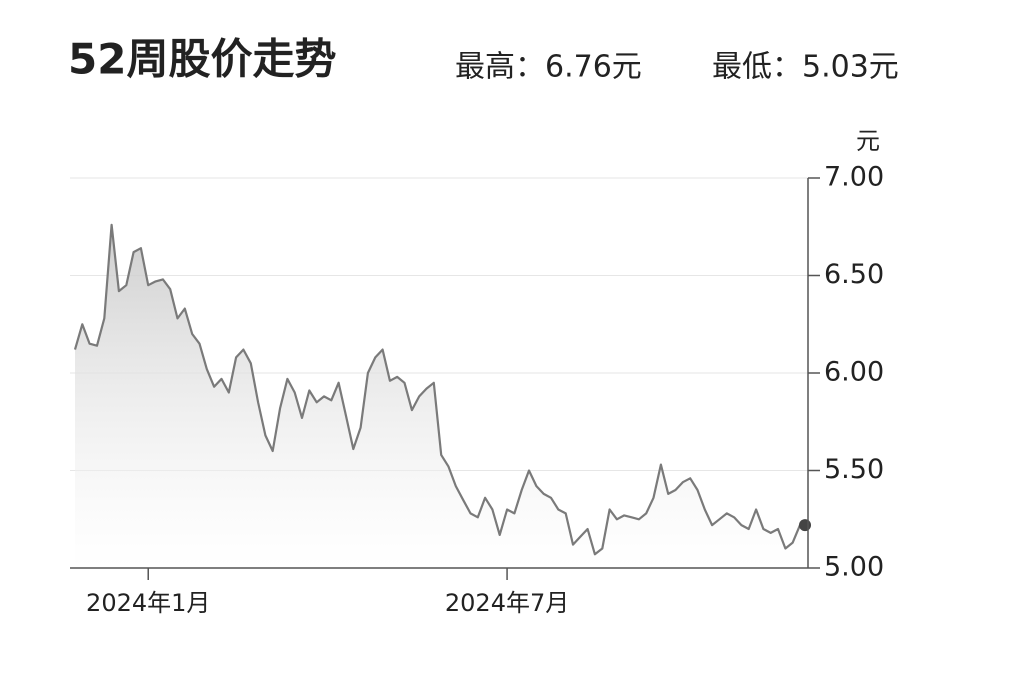 This screenshot has width=1024, height=682. What do you see at coordinates (854, 274) in the screenshot?
I see `y-tick-label: 6.50` at bounding box center [854, 274].